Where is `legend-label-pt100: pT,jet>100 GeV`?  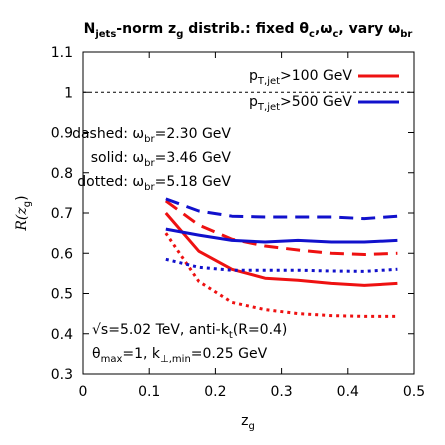
legend-label-pt100: pT,jet>100 GeV is located at coordinates (300, 77).